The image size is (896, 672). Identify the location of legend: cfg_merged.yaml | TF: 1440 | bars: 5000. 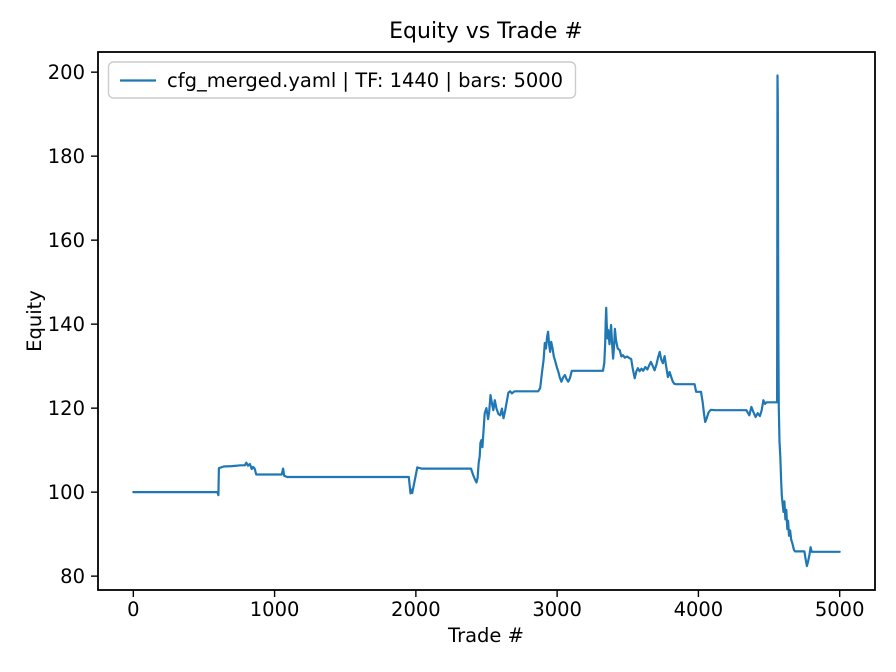
(342, 80).